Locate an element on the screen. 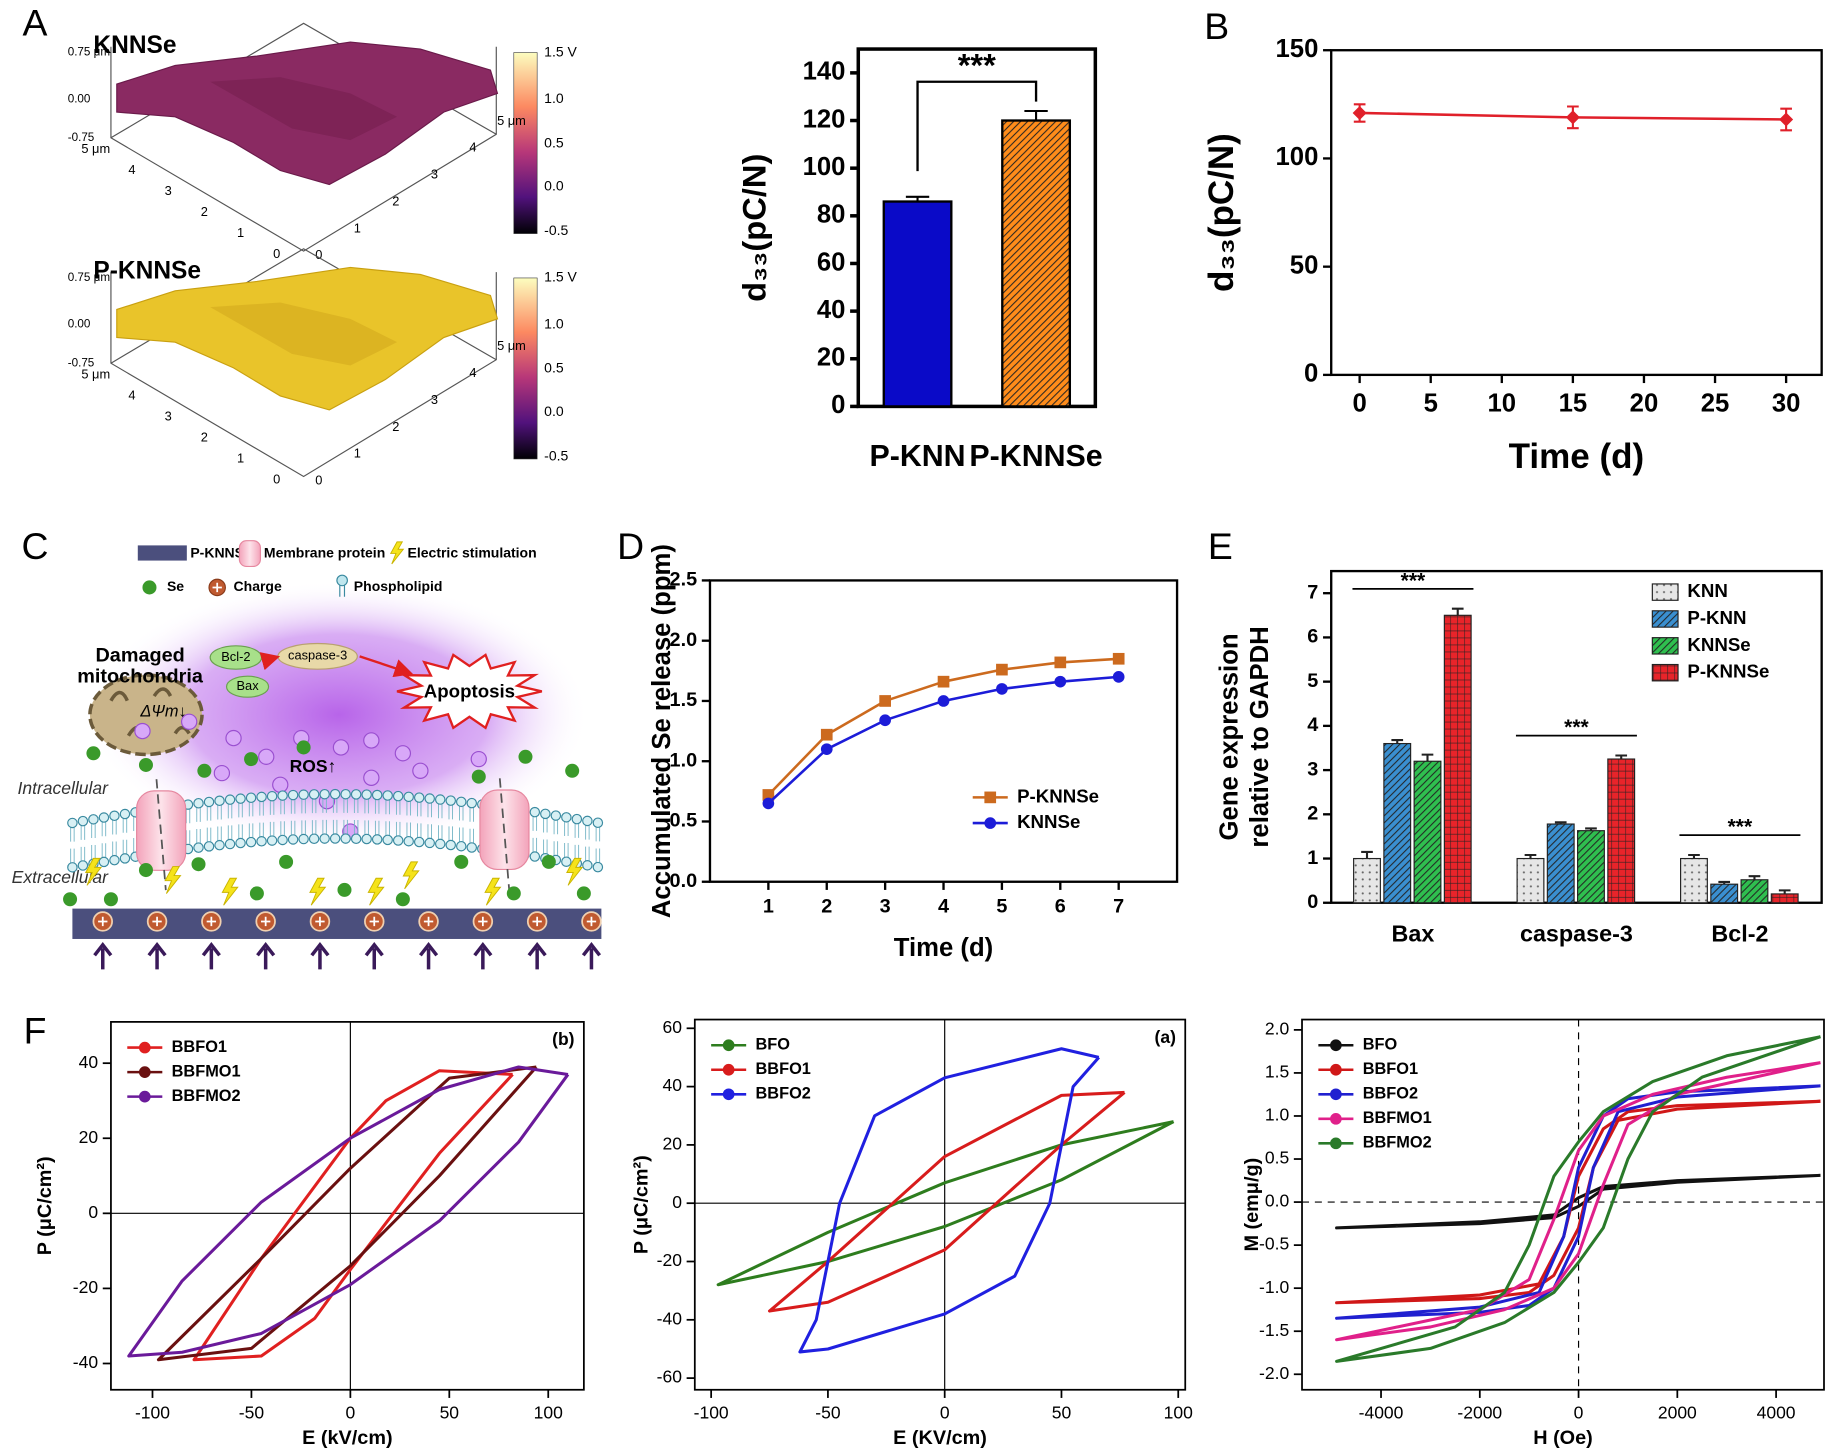  y-tick-label: 120 is located at coordinates (824, 119).